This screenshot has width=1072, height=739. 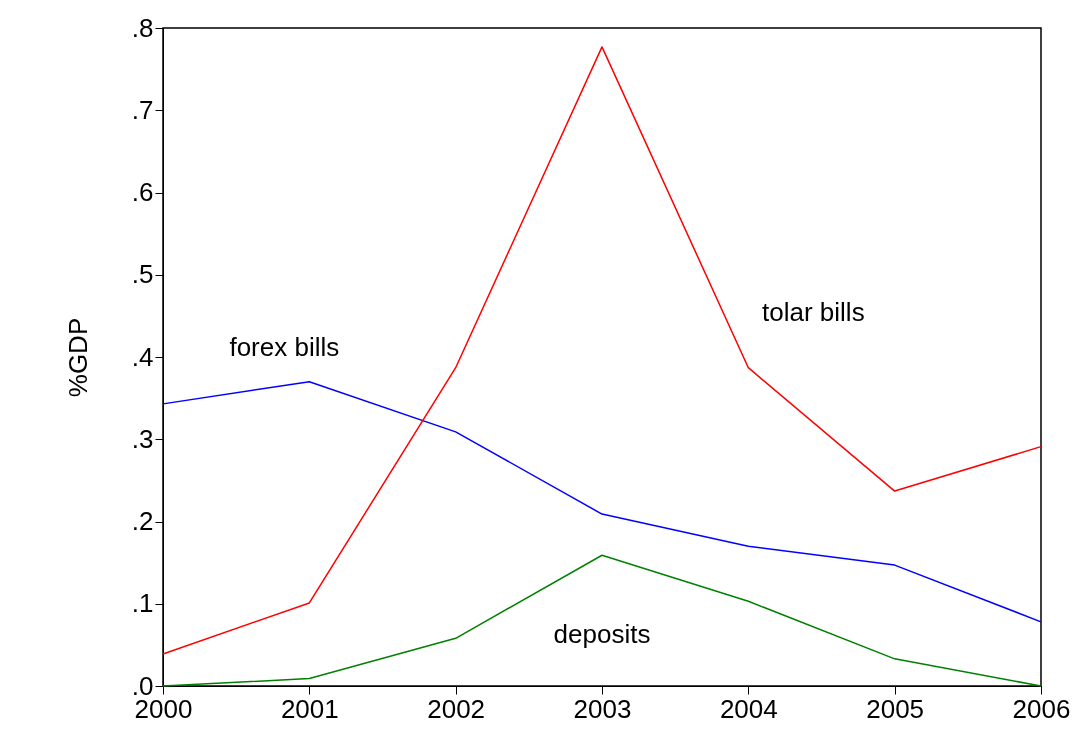 What do you see at coordinates (456, 708) in the screenshot?
I see `x-tick-label: 2002` at bounding box center [456, 708].